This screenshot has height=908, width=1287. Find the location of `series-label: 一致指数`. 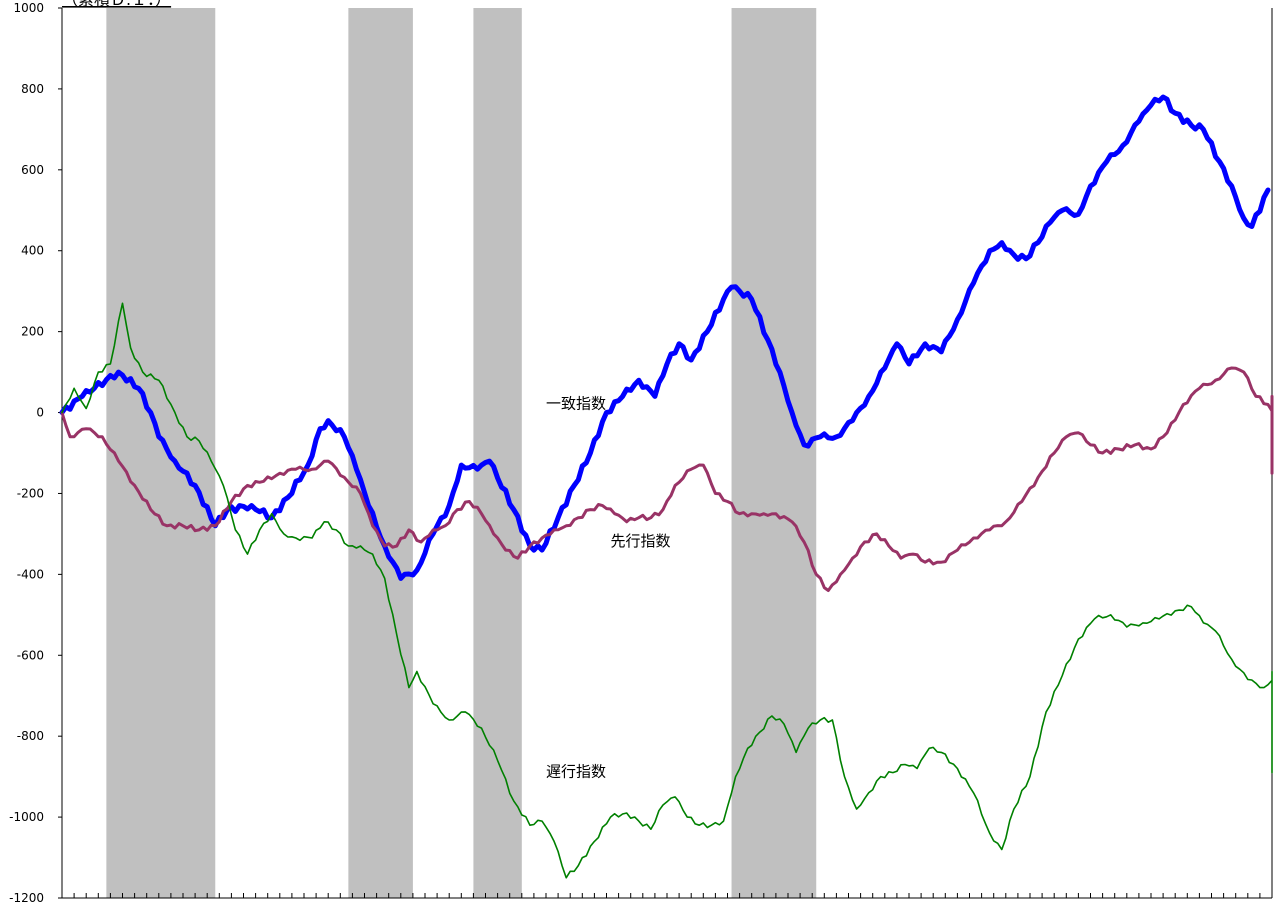

series-label: 一致指数 is located at coordinates (576, 404).